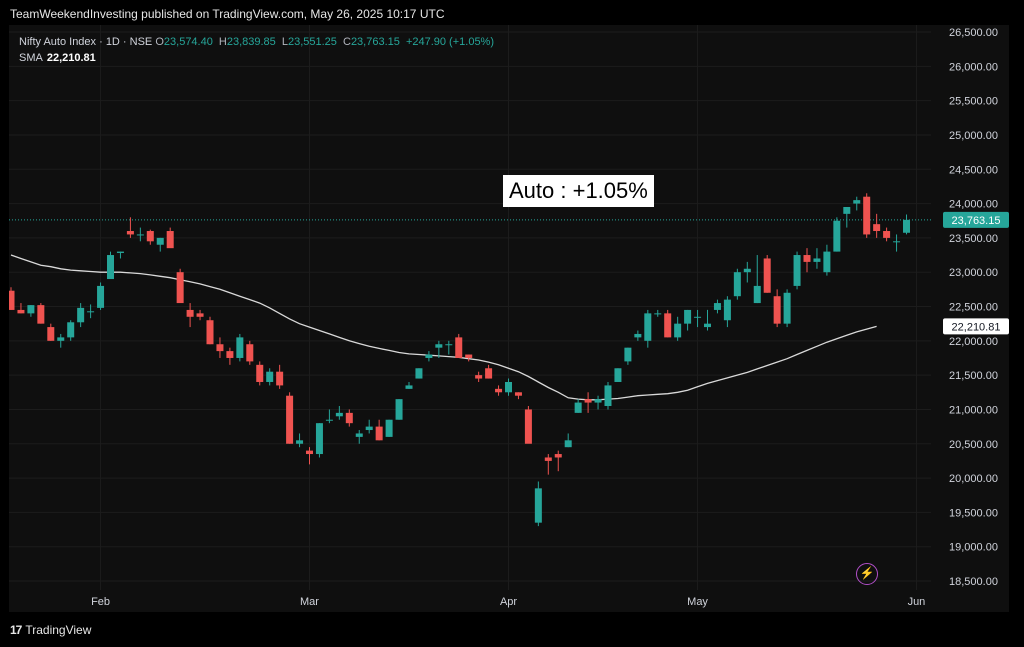  Describe the element at coordinates (973, 273) in the screenshot. I see `y-tick-label: 23,000.00` at that location.